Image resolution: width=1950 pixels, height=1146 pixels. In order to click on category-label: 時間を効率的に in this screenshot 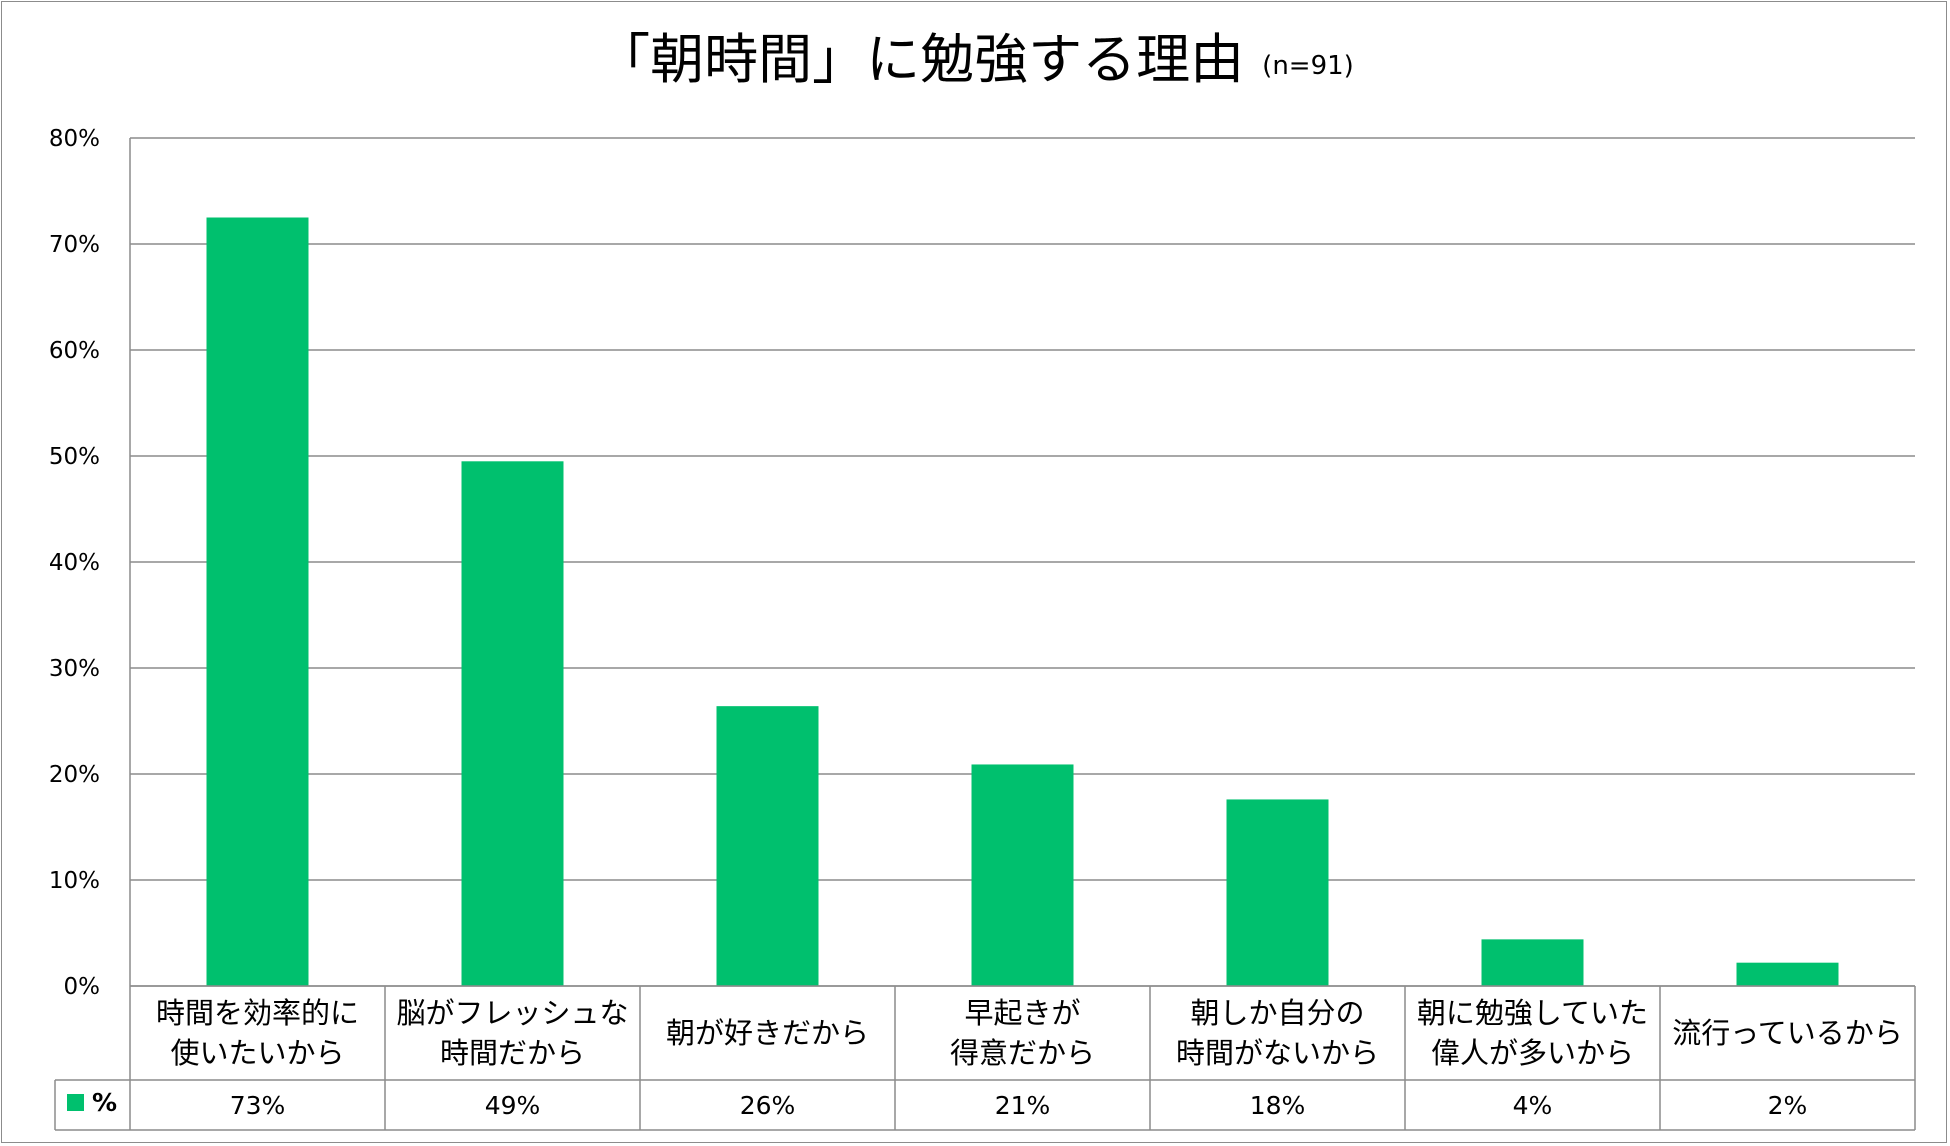, I will do `click(257, 1013)`.